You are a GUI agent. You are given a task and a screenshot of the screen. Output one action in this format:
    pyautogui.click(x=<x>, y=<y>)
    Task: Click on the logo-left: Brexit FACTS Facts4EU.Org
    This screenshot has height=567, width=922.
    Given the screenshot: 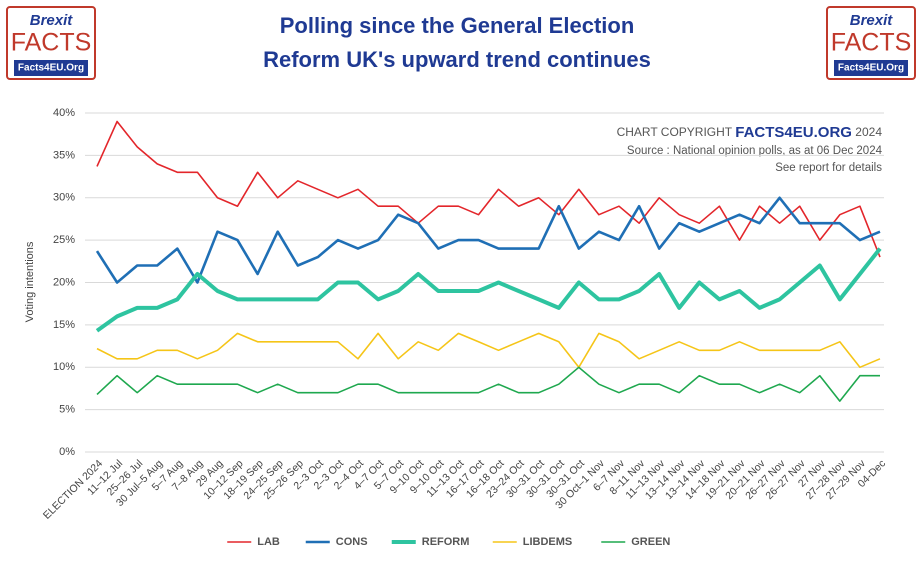 What is the action you would take?
    pyautogui.click(x=51, y=43)
    